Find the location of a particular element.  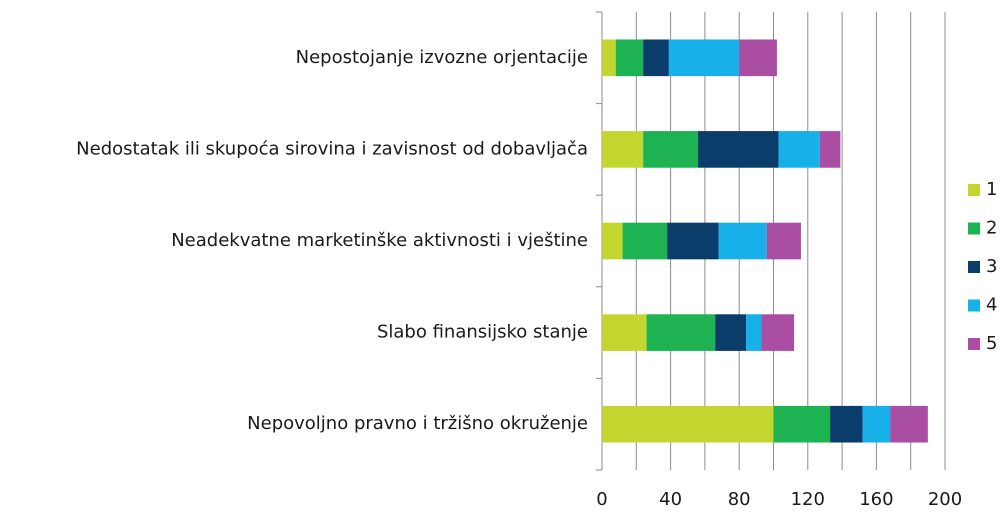

legend-label: 5 is located at coordinates (991, 343).